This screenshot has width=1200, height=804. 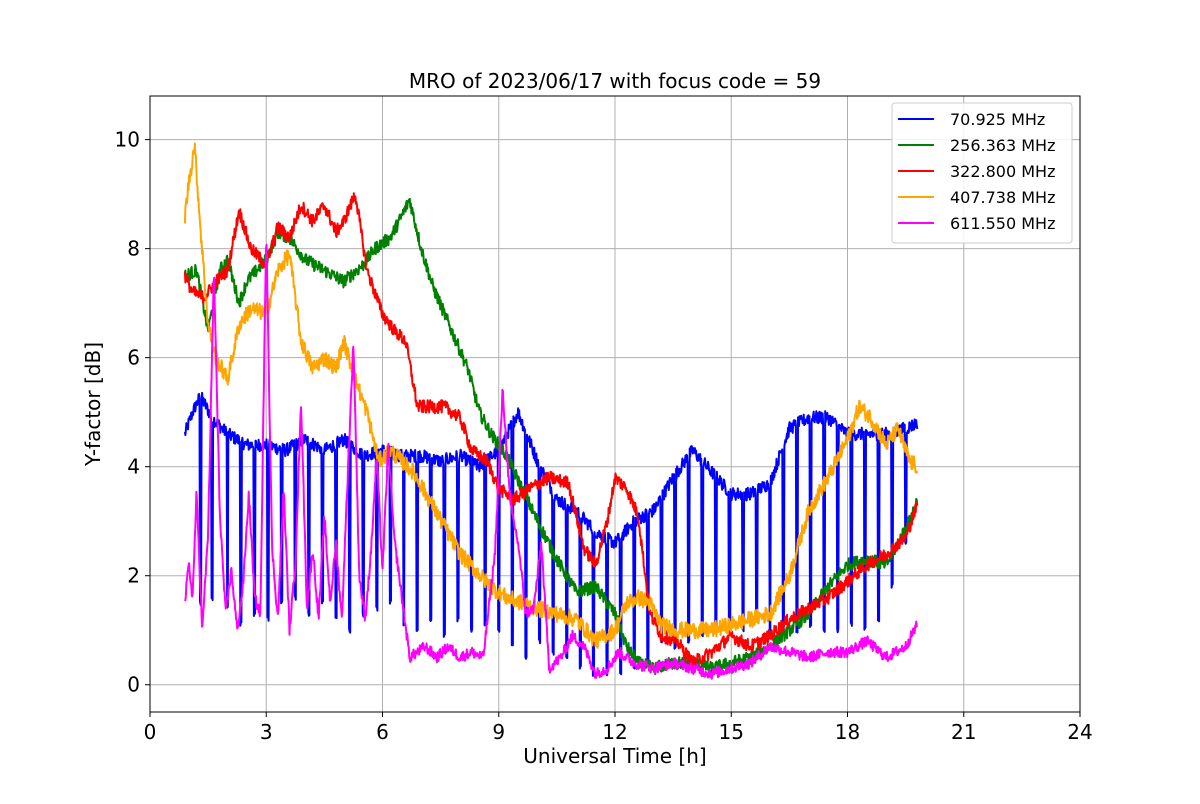 What do you see at coordinates (382, 732) in the screenshot?
I see `x-tick-label: 6` at bounding box center [382, 732].